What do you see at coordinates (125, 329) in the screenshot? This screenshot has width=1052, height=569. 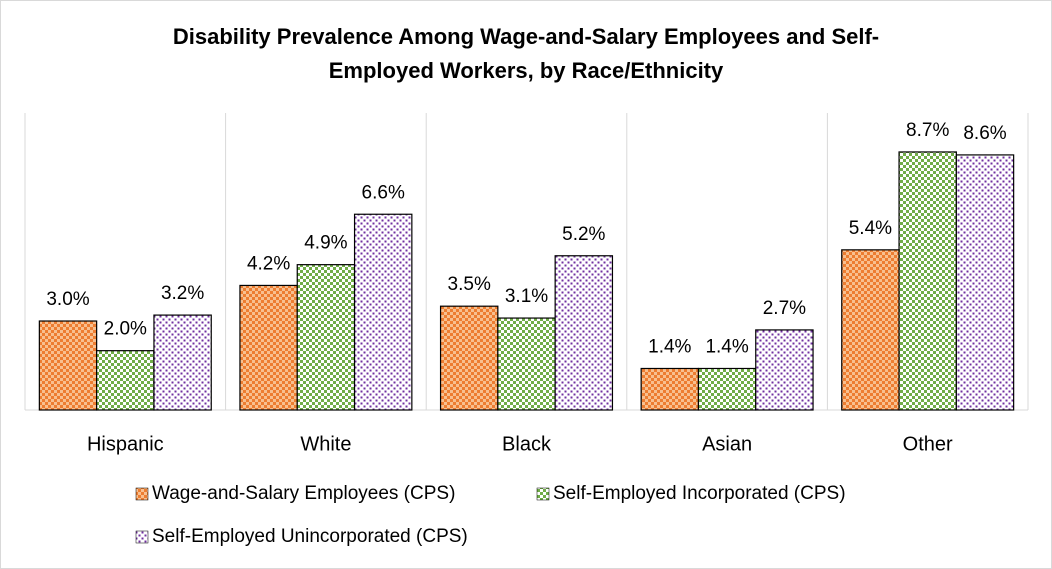 I see `value-label: 2.0%` at bounding box center [125, 329].